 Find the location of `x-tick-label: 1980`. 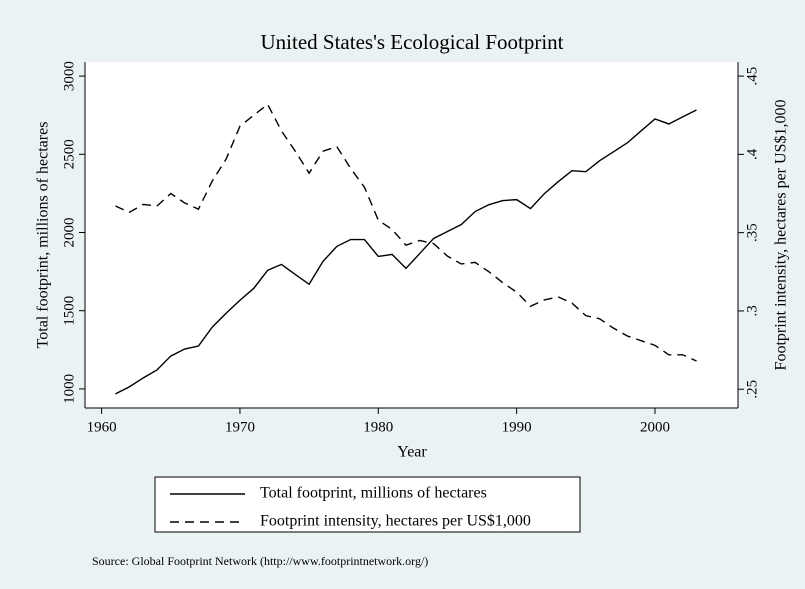

x-tick-label: 1980 is located at coordinates (378, 427).